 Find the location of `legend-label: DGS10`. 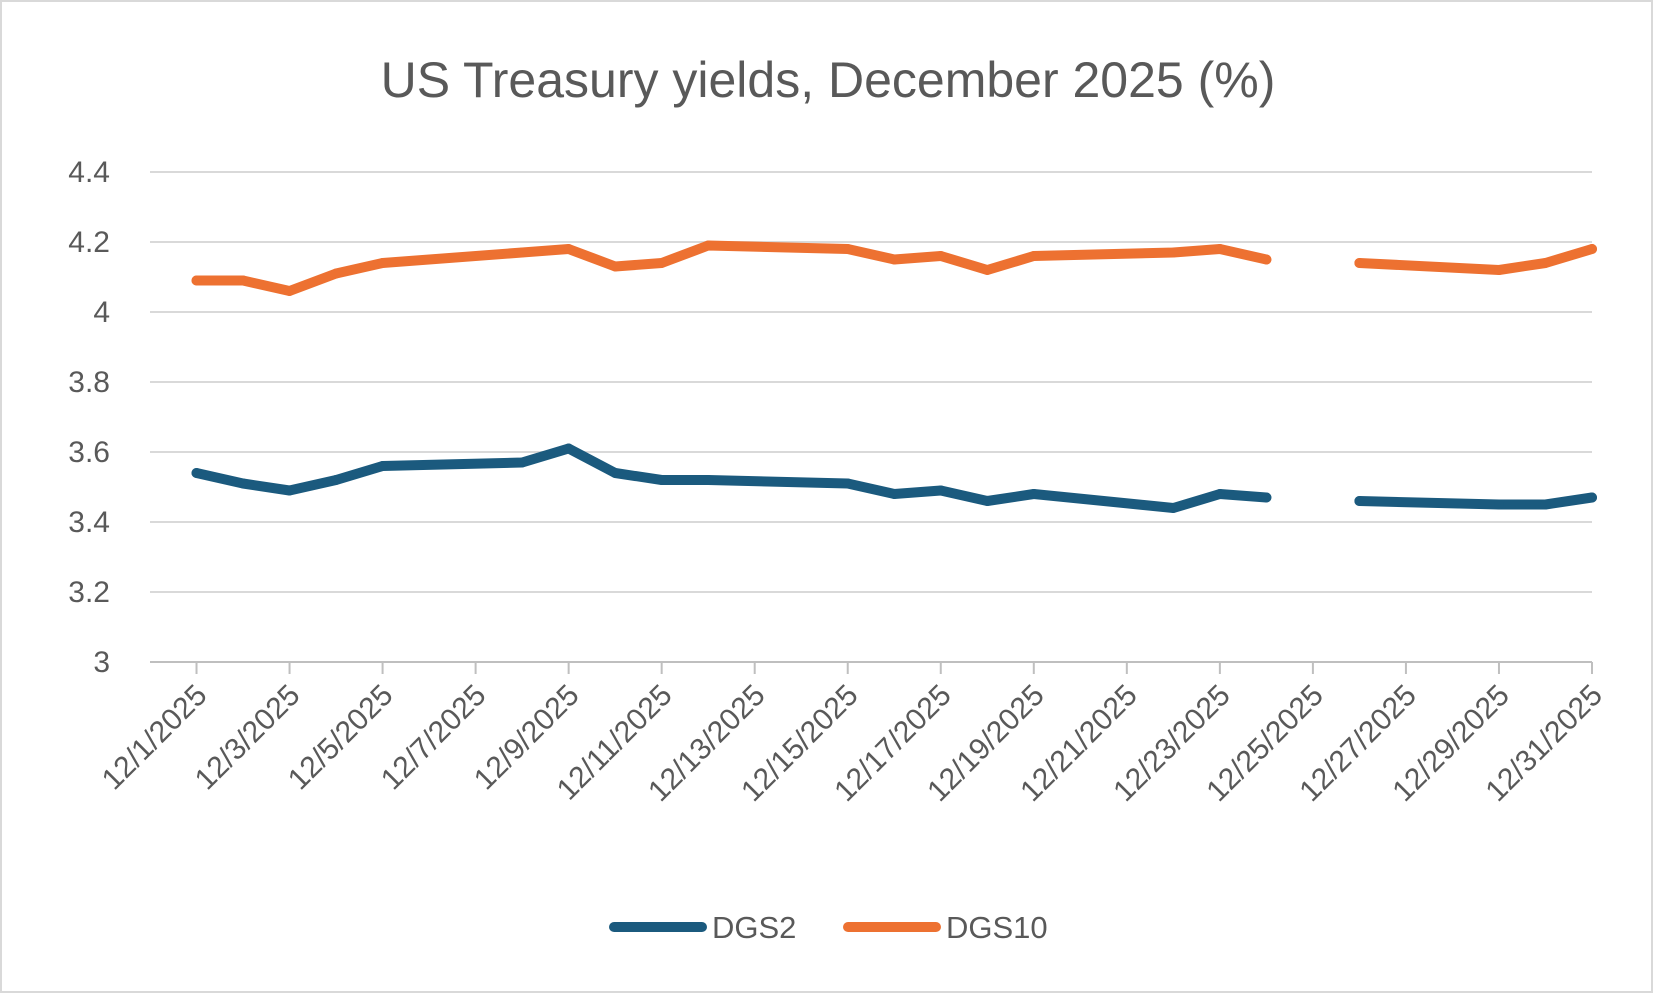

legend-label: DGS10 is located at coordinates (997, 927).